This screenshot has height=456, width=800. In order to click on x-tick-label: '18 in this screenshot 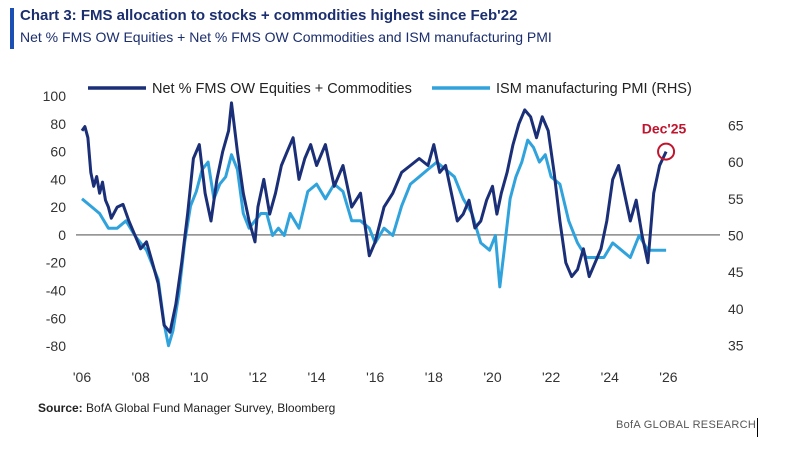, I will do `click(434, 377)`.